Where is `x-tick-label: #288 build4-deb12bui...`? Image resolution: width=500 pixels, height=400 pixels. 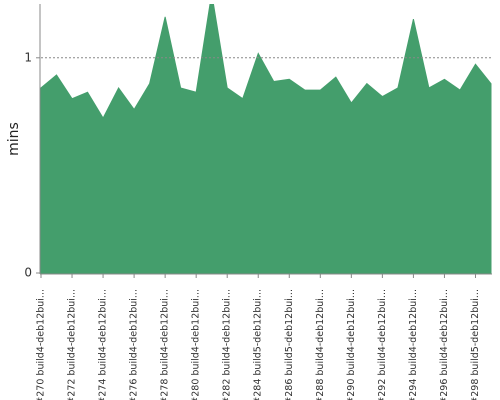 x-tick-label: #288 build4-deb12bui... is located at coordinates (320, 344).